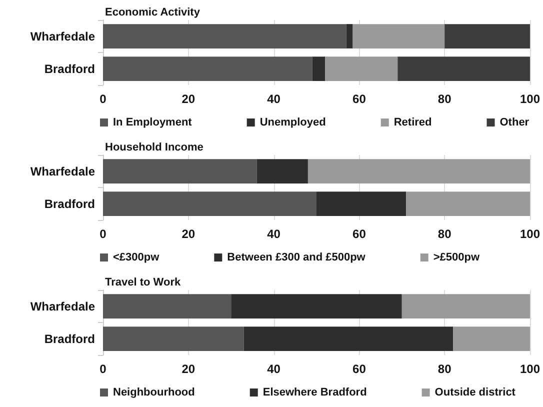 This screenshot has height=407, width=543. What do you see at coordinates (515, 122) in the screenshot?
I see `legend-label: Other` at bounding box center [515, 122].